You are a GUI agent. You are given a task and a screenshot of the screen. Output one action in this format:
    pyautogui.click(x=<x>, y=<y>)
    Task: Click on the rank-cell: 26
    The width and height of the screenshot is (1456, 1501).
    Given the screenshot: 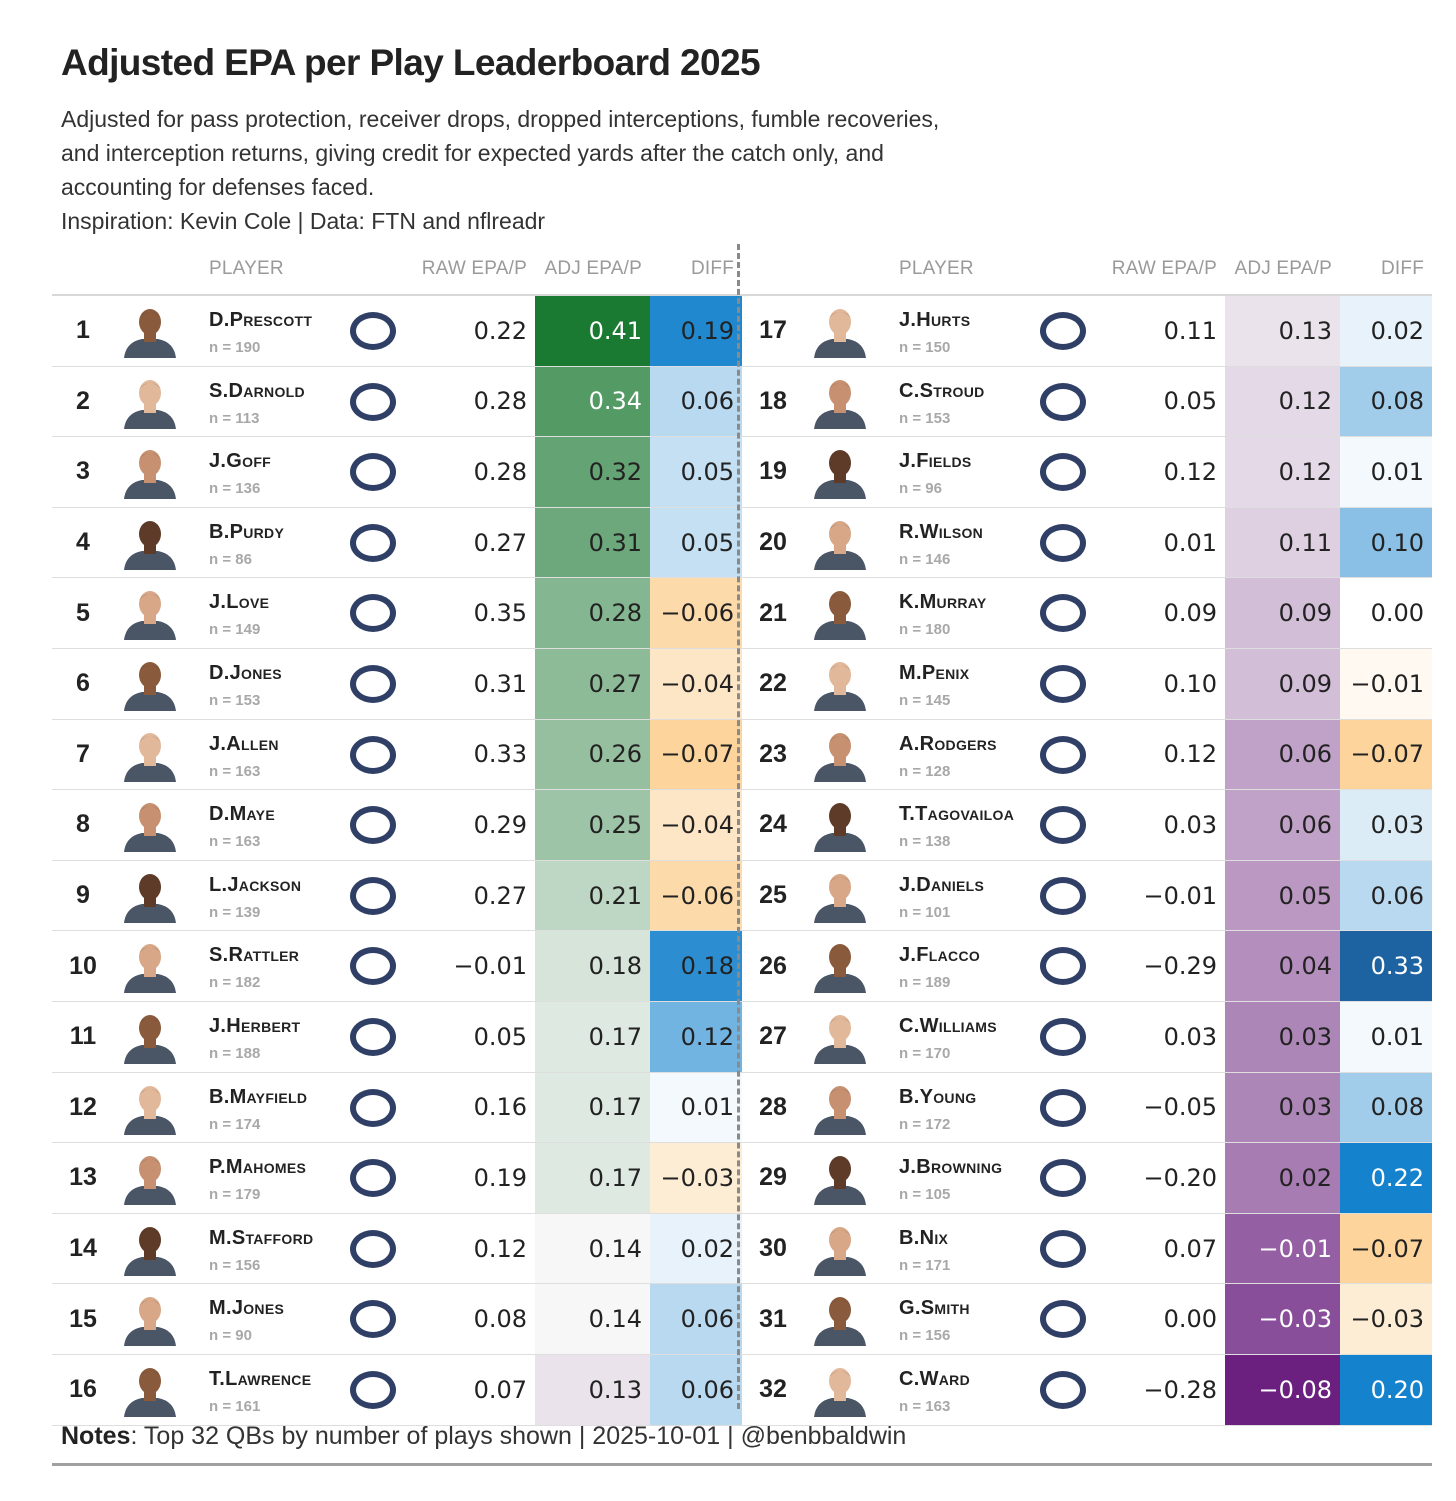 What is the action you would take?
    pyautogui.click(x=773, y=965)
    